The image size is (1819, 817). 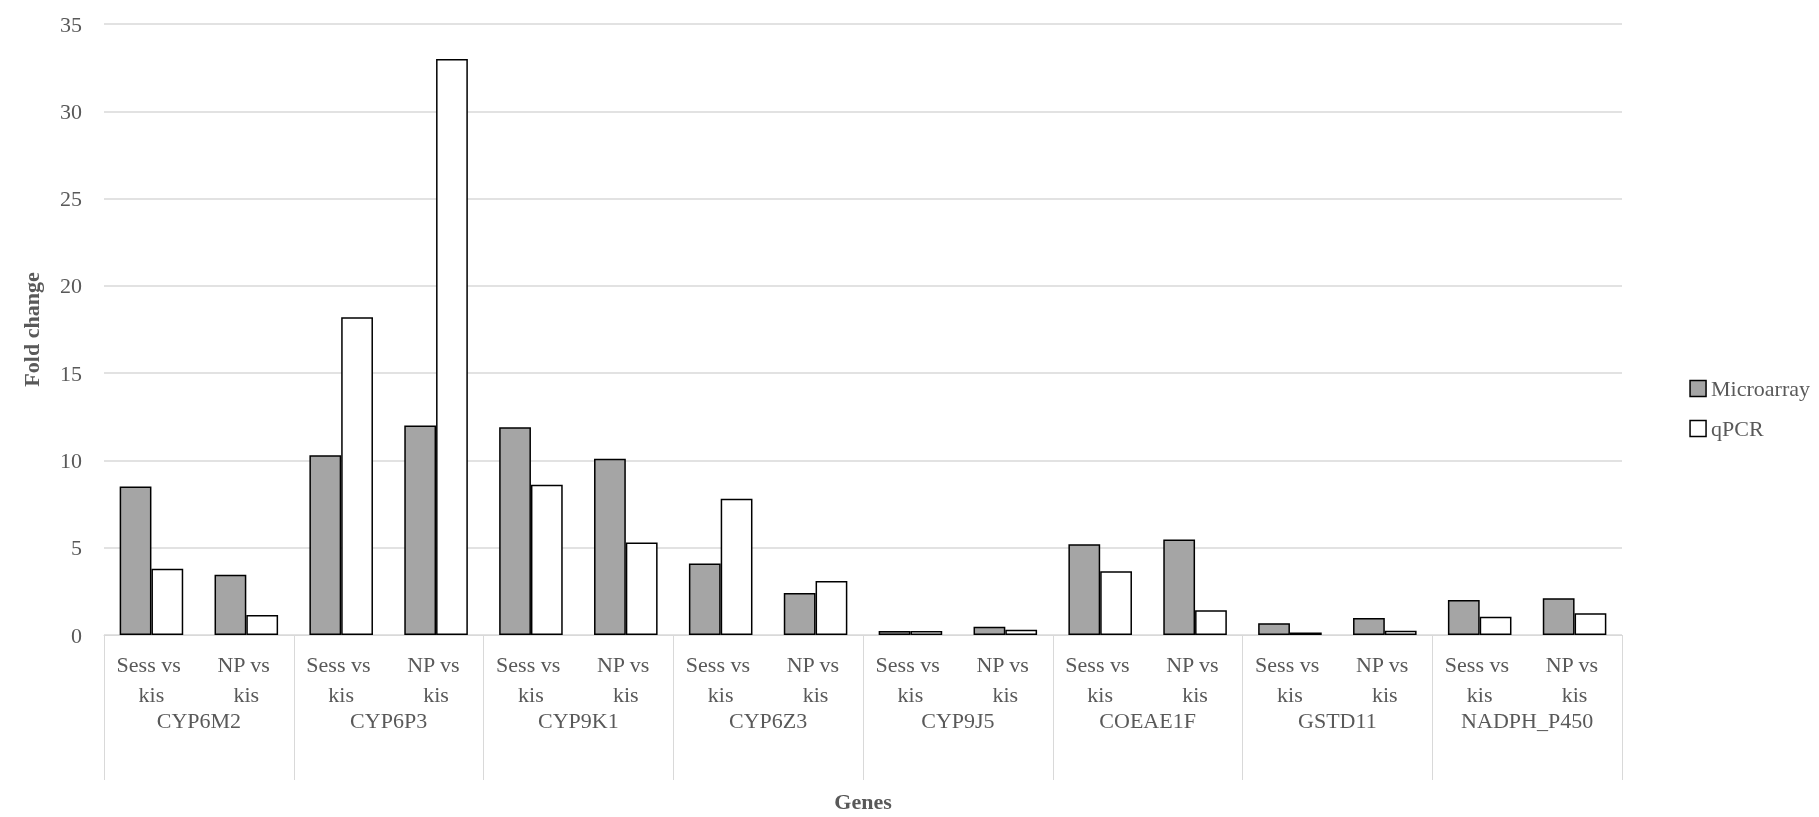 What do you see at coordinates (1337, 720) in the screenshot?
I see `text: GSTD11` at bounding box center [1337, 720].